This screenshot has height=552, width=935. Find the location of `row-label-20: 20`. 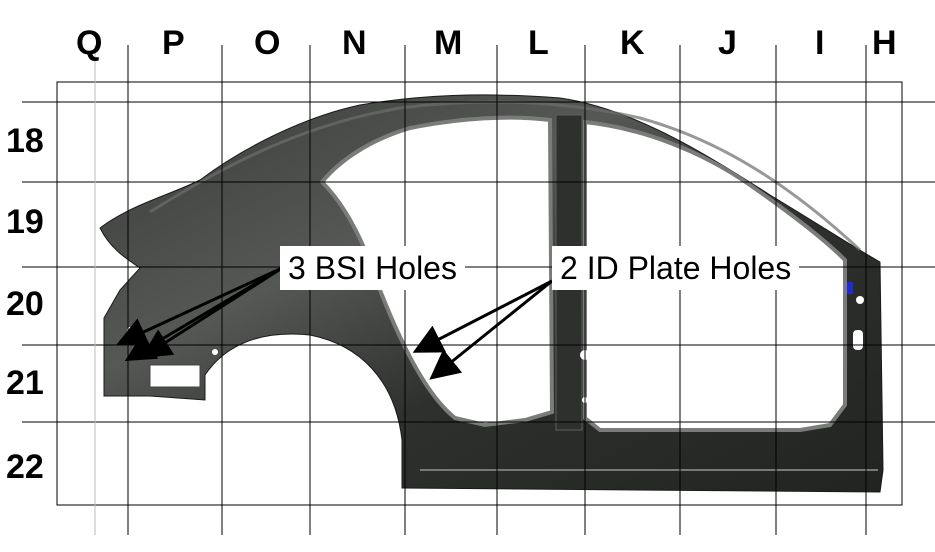

row-label-20: 20 is located at coordinates (25, 304).